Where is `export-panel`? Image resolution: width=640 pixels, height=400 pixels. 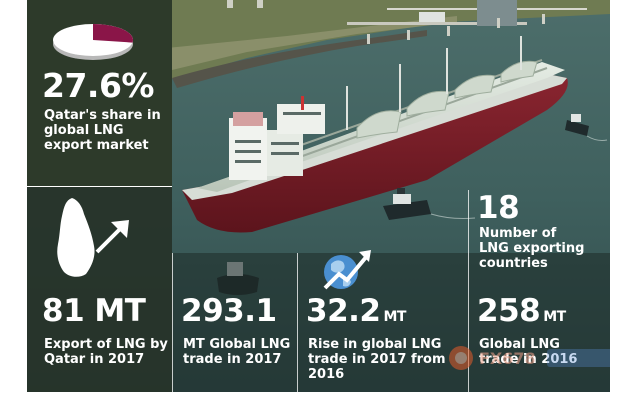
export-panel is located at coordinates (99, 289).